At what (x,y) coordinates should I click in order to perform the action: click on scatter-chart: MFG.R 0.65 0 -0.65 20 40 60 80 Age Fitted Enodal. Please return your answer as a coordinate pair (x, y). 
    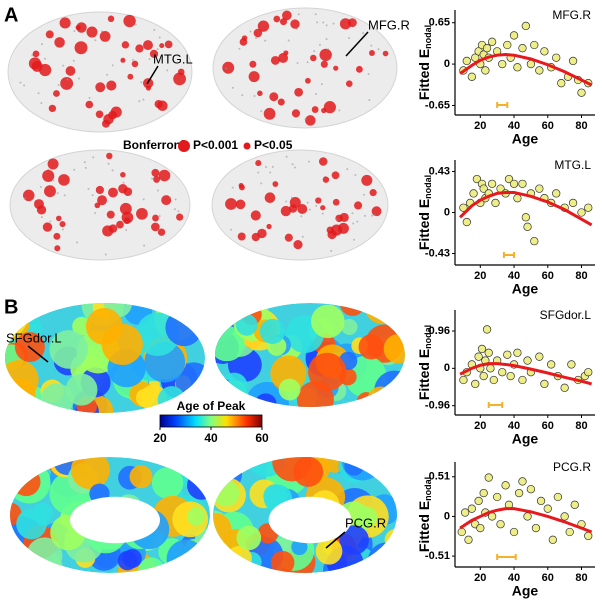
    Looking at the image, I should click on (505, 77).